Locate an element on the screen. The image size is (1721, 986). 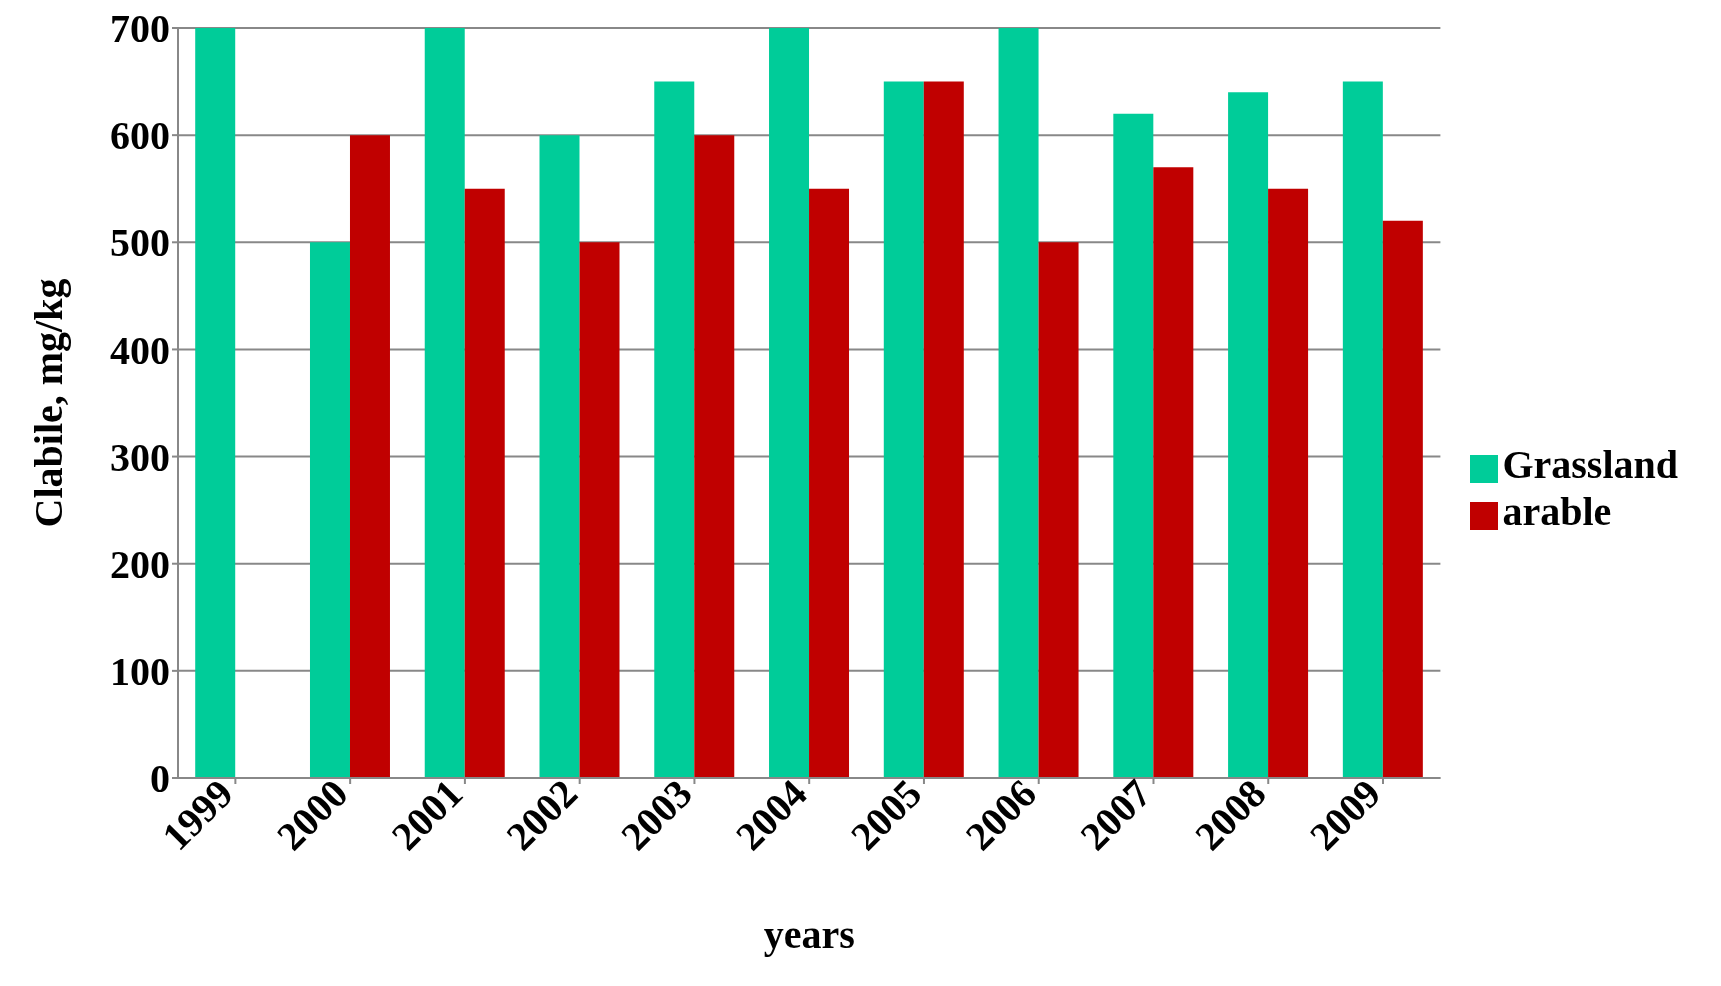
y-tick-label: 300 is located at coordinates (140, 457).